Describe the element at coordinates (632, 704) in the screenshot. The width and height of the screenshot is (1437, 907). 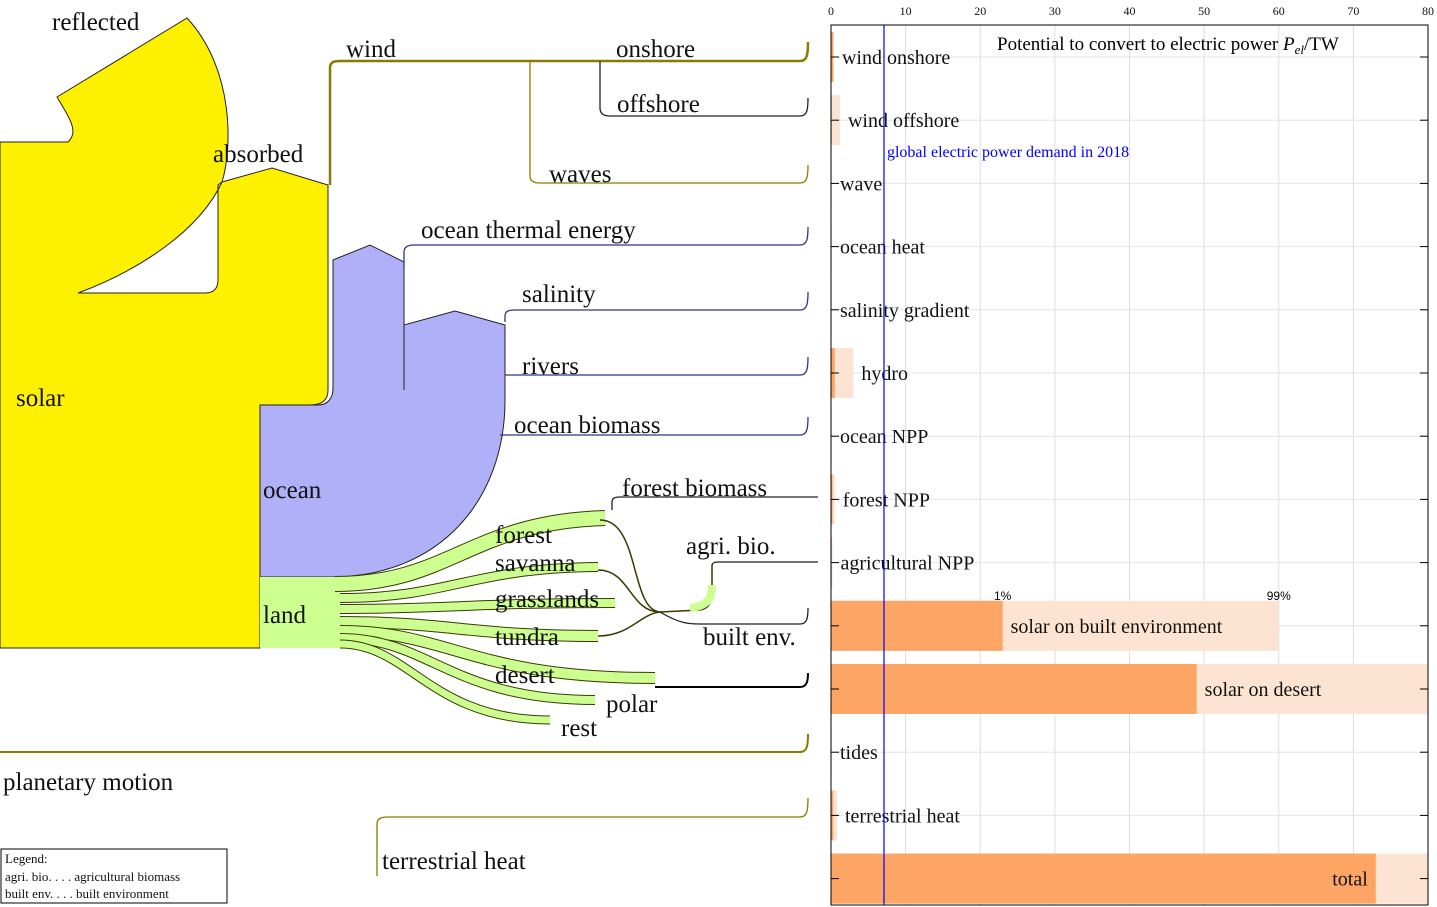
I see `node-label: polar` at that location.